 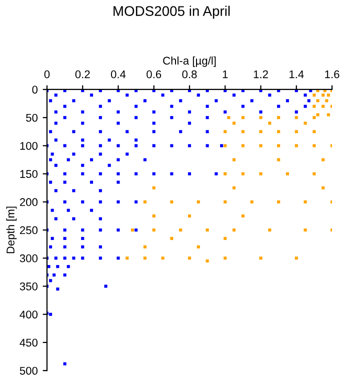 What do you see at coordinates (225, 74) in the screenshot?
I see `x-tick-label: 1` at bounding box center [225, 74].